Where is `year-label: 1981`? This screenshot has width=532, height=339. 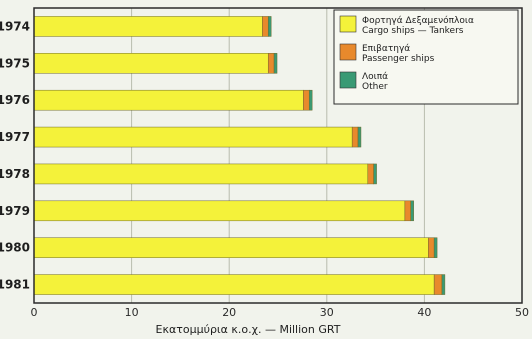 year-label: 1981 is located at coordinates (15, 285).